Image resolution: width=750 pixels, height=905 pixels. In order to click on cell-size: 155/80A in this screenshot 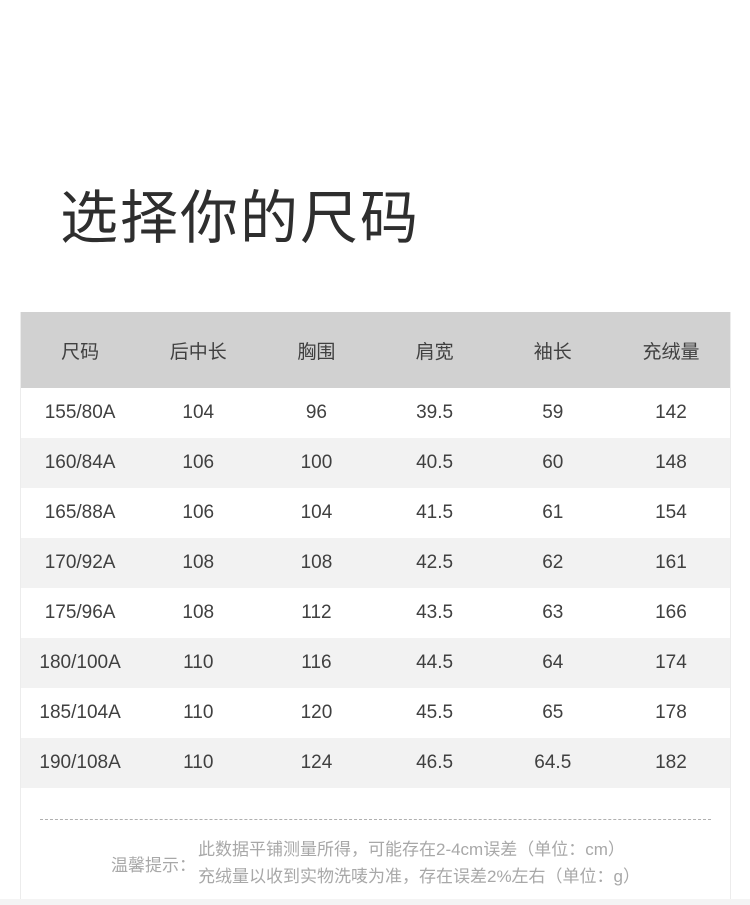, I will do `click(80, 412)`.